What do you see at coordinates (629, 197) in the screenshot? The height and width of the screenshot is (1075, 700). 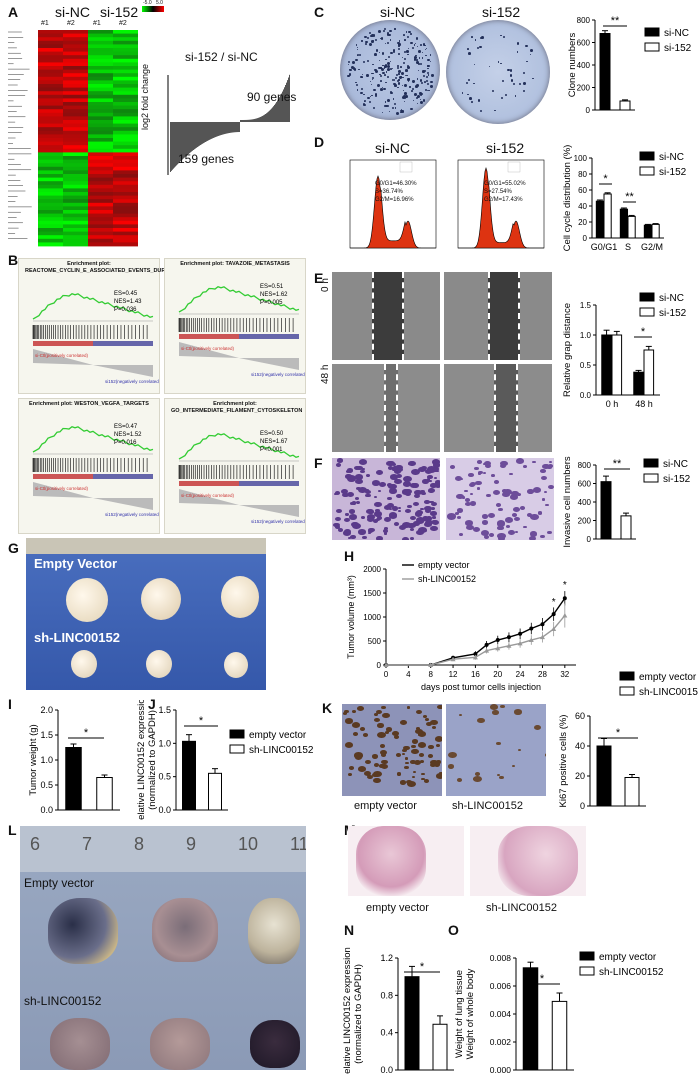 I see `significance-mark: **` at bounding box center [629, 197].